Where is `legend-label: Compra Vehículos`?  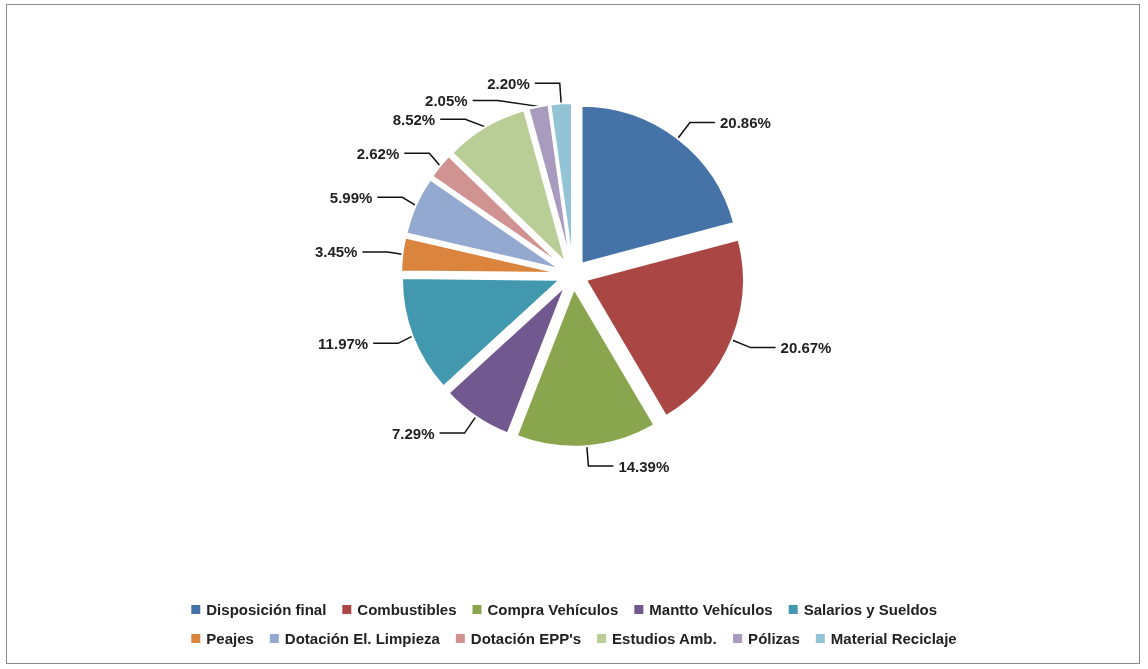 legend-label: Compra Vehículos is located at coordinates (553, 609).